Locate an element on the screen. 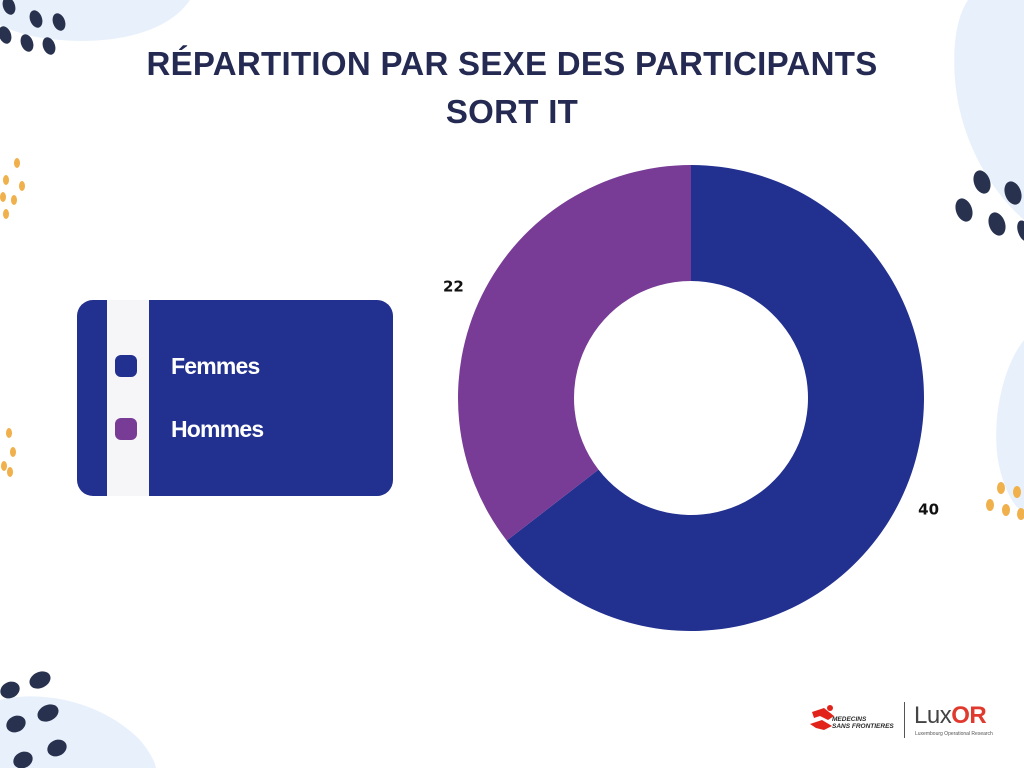  msf-logo-icon is located at coordinates (822, 717).